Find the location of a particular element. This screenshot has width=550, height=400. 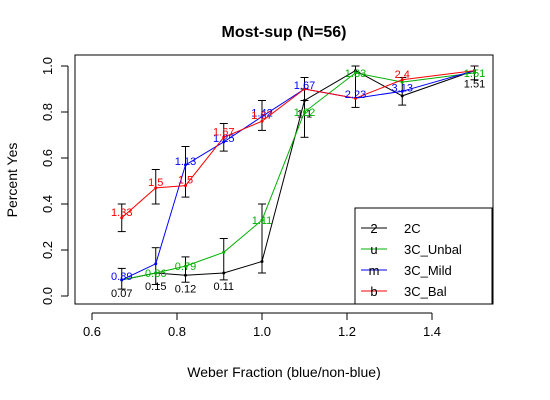

point-label-3c-mild: 1.13 is located at coordinates (185, 162).